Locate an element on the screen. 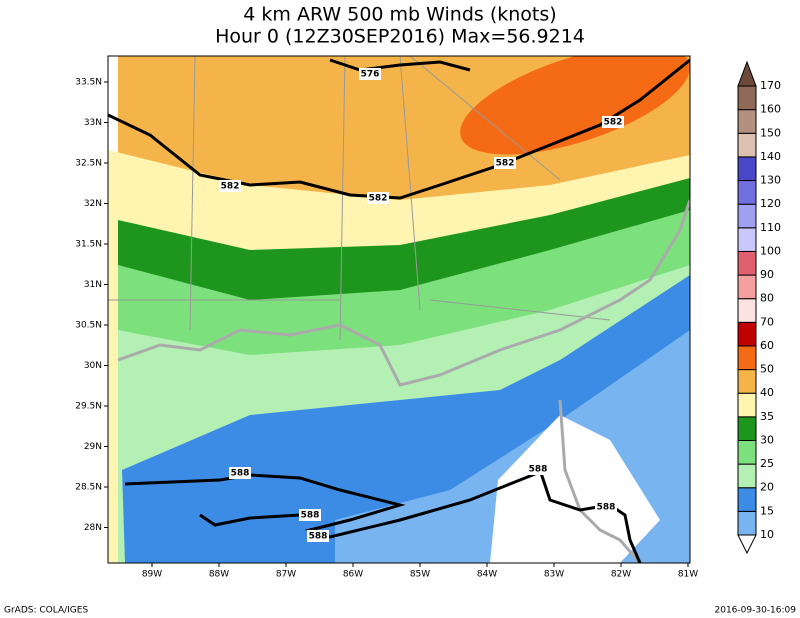  colorbar-label: 30 is located at coordinates (767, 439).